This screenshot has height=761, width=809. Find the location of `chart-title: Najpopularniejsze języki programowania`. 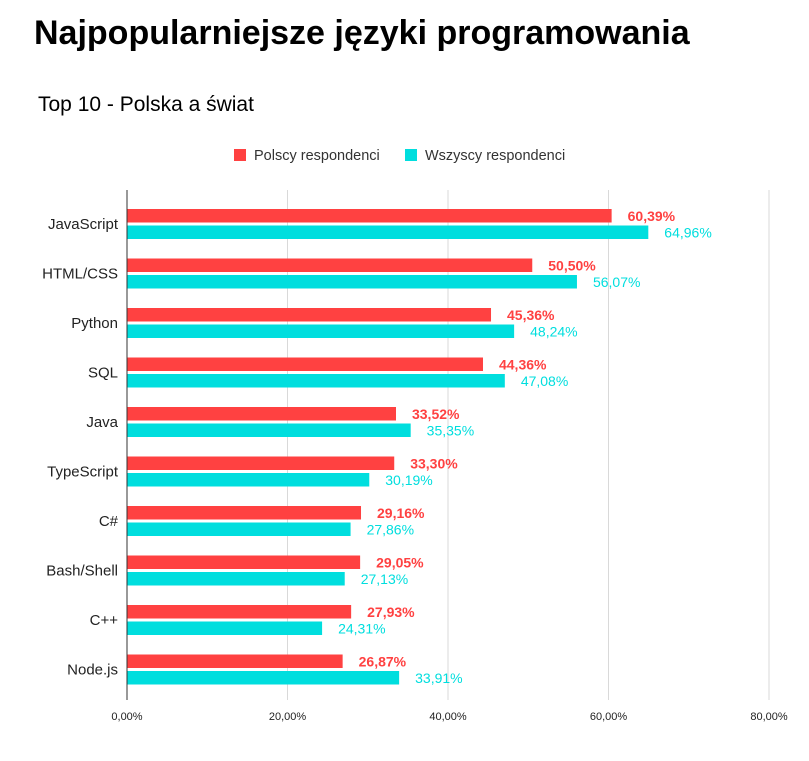

chart-title: Najpopularniejsze języki programowania is located at coordinates (362, 33).